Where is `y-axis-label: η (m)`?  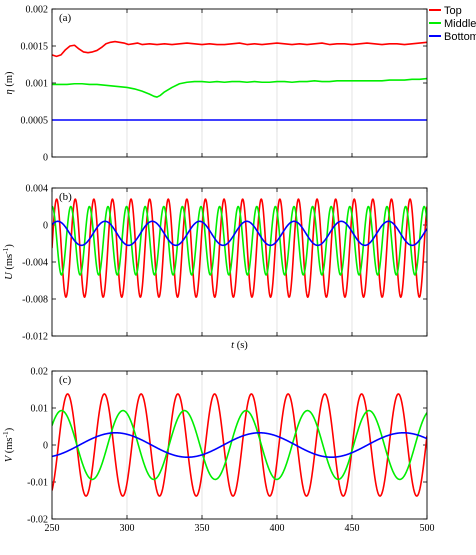
y-axis-label: η (m) is located at coordinates (9, 83).